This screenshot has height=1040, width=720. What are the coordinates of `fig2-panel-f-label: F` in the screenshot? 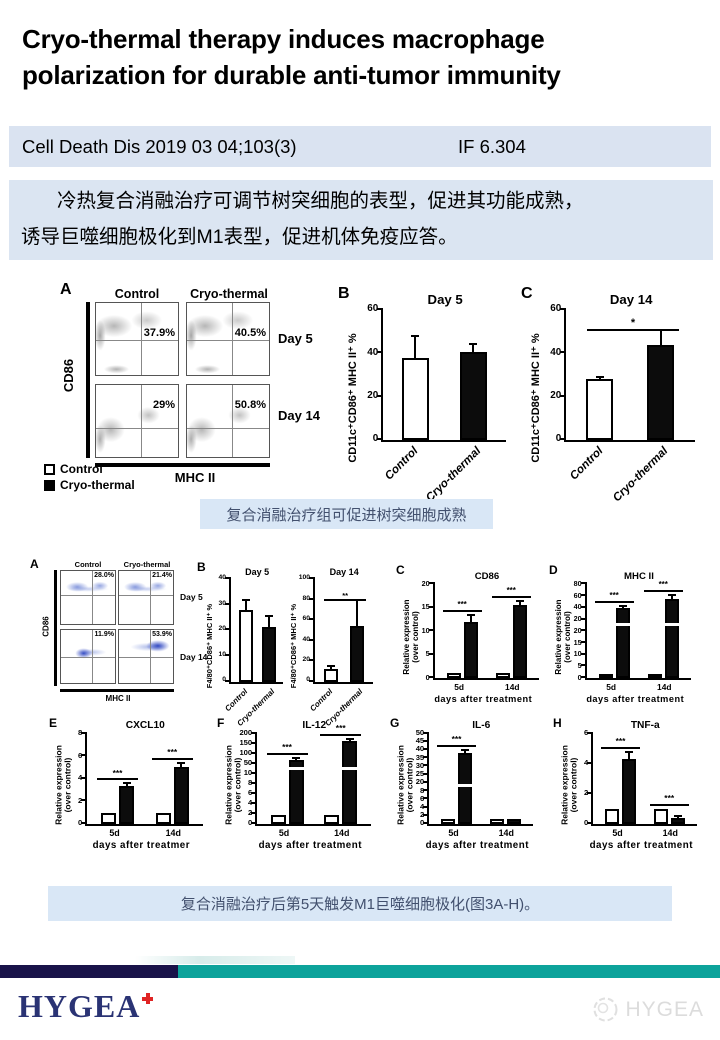 It's located at (221, 723).